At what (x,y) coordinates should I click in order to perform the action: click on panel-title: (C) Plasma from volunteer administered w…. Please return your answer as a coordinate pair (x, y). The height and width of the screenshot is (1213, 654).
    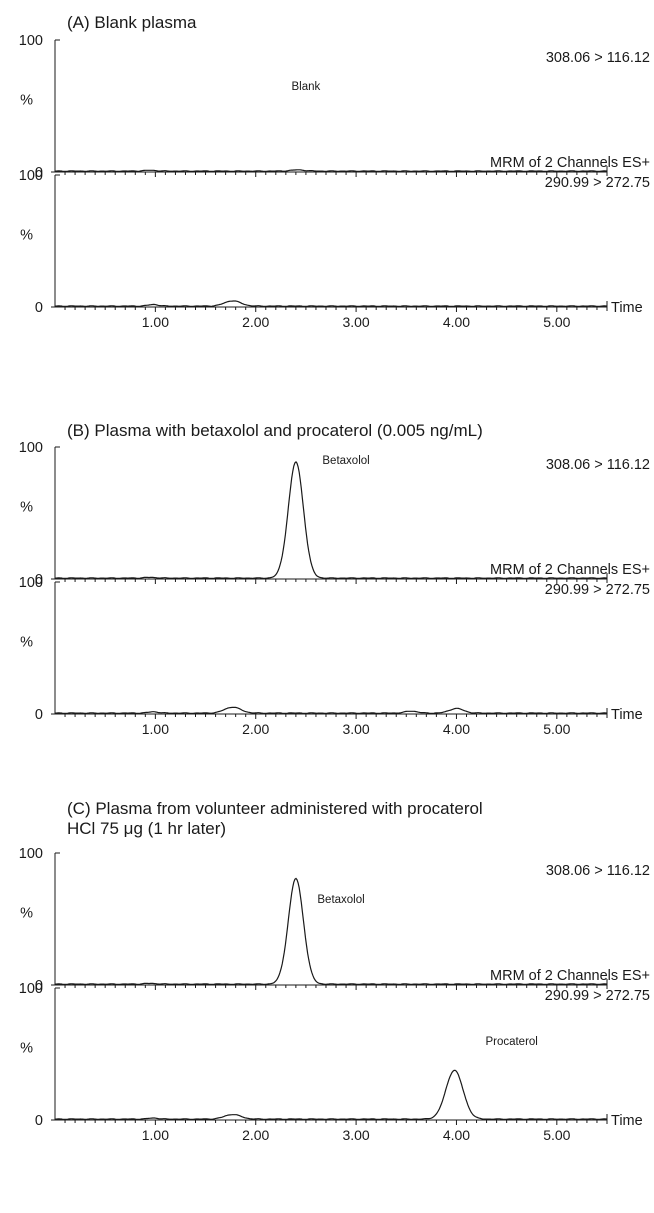
    Looking at the image, I should click on (275, 808).